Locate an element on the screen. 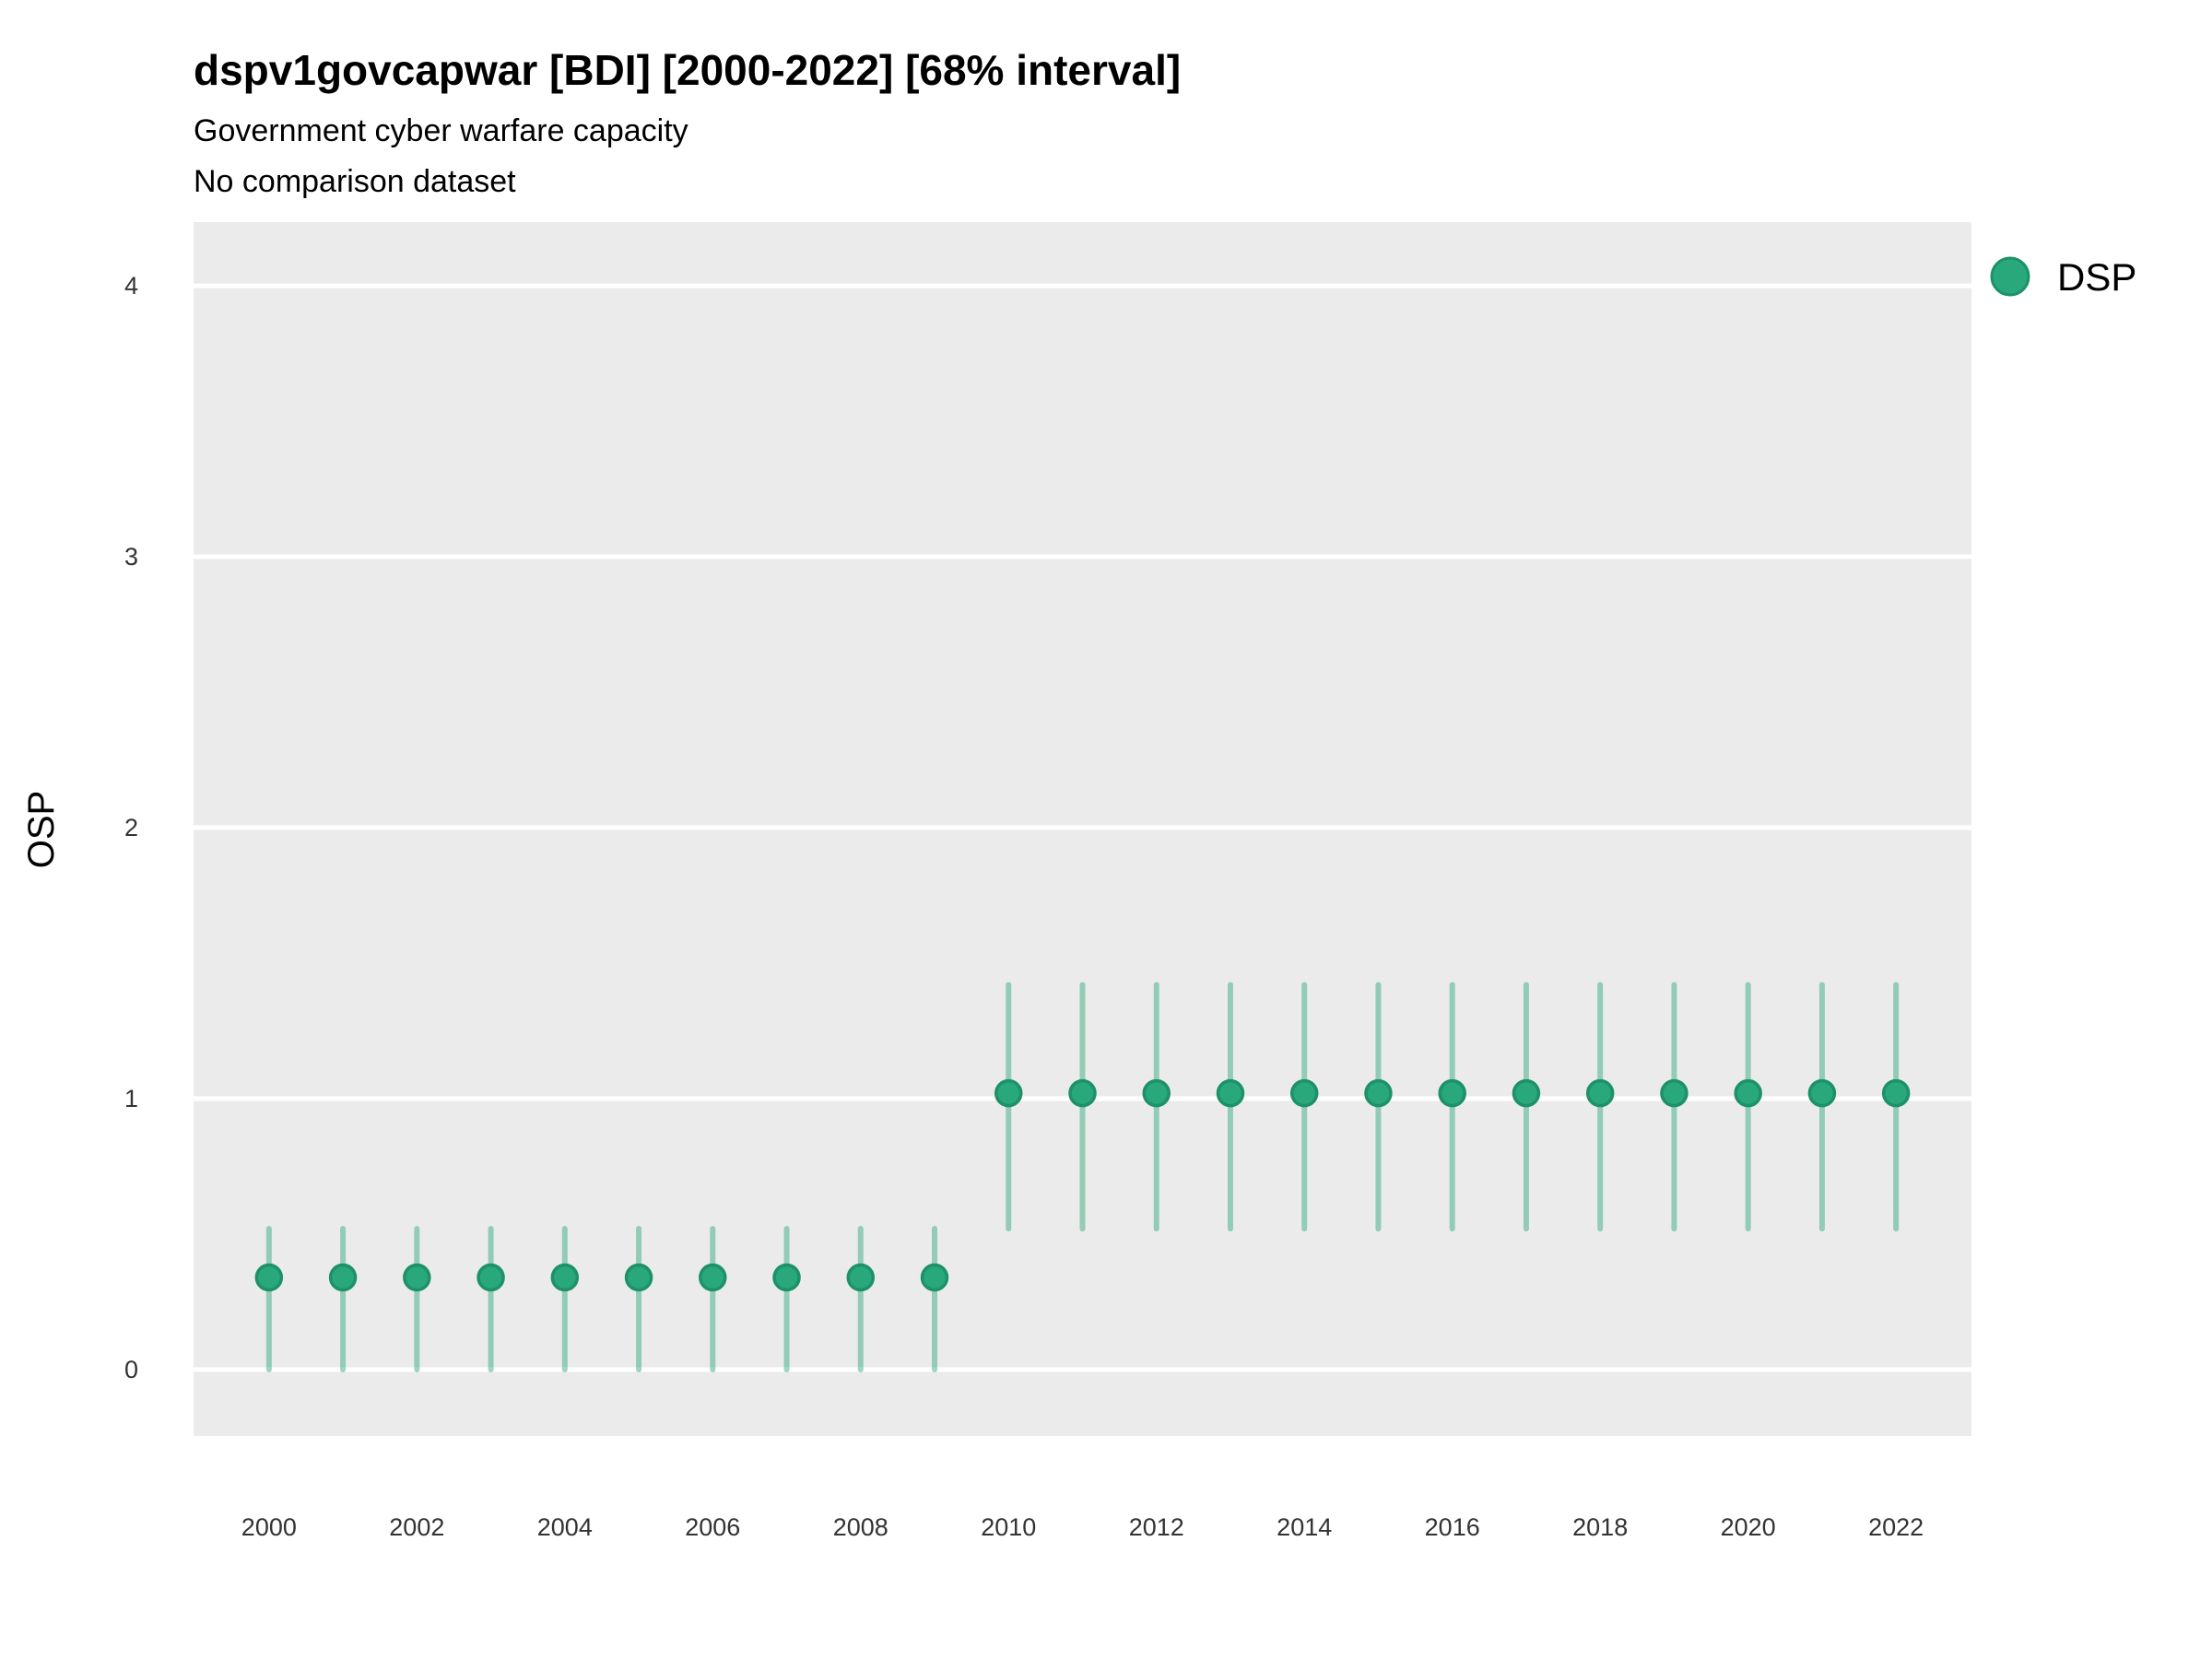 The height and width of the screenshot is (1659, 2212). y-tick-label-4: 4 is located at coordinates (131, 286).